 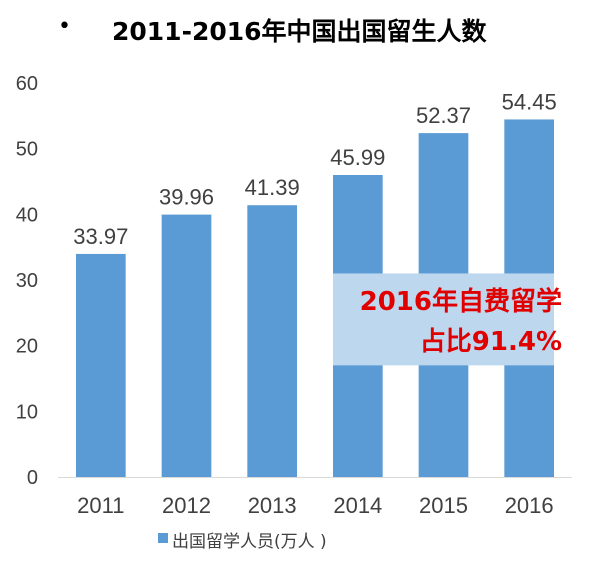 What do you see at coordinates (272, 505) in the screenshot?
I see `x-tick-label: 2013` at bounding box center [272, 505].